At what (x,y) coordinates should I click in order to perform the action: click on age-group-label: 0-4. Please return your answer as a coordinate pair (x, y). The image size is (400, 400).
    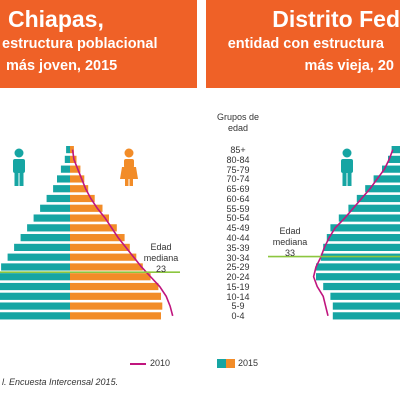
    Looking at the image, I should click on (238, 316).